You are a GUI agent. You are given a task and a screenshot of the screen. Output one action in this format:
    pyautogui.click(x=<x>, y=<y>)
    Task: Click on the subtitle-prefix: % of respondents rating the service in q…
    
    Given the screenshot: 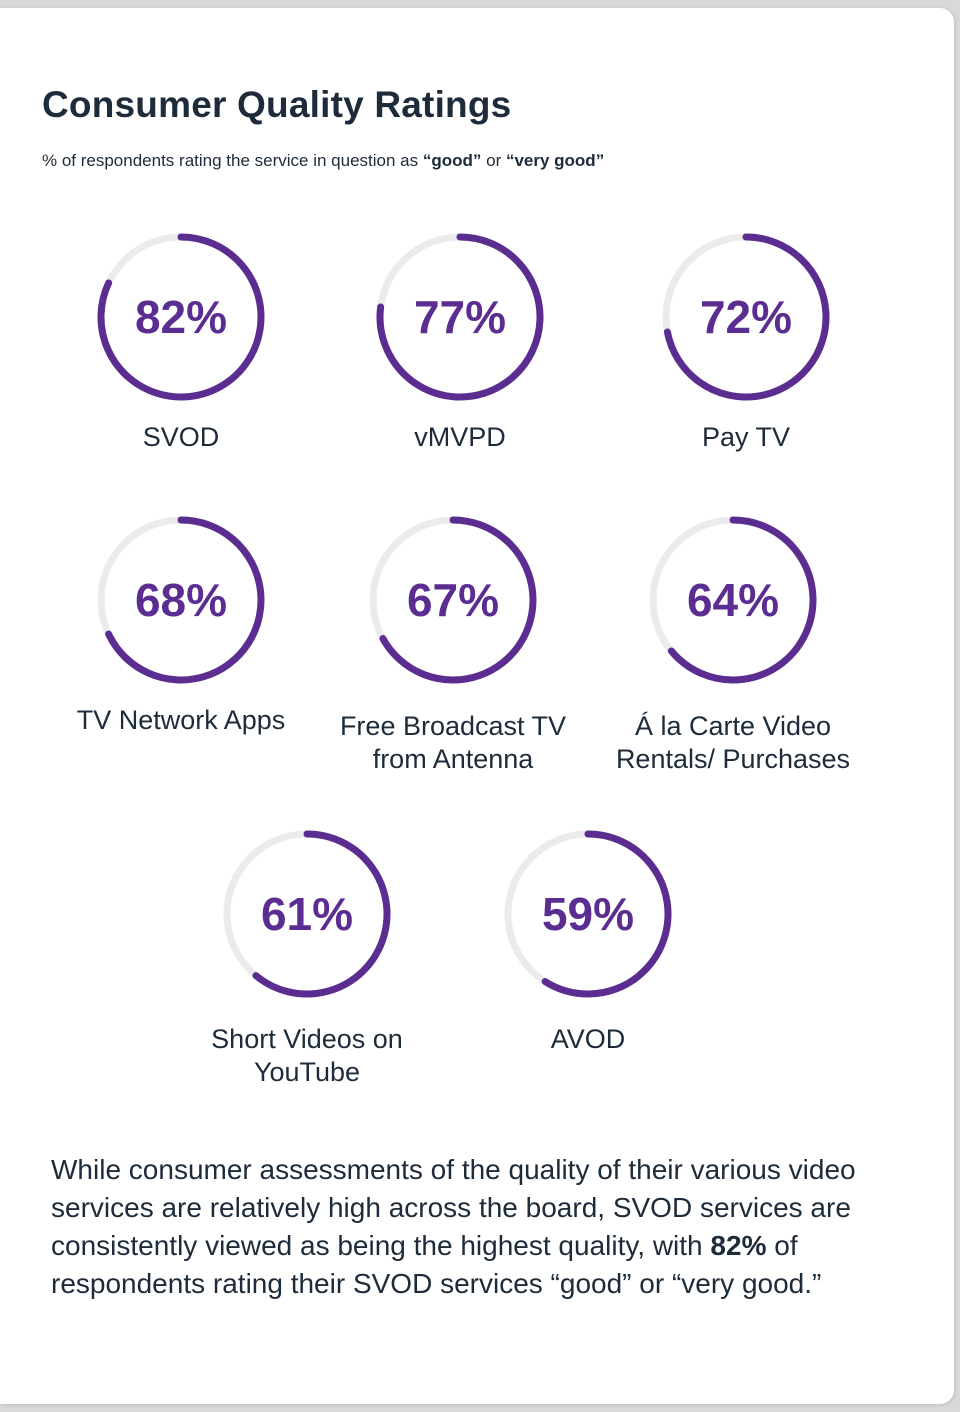 What is the action you would take?
    pyautogui.click(x=232, y=160)
    